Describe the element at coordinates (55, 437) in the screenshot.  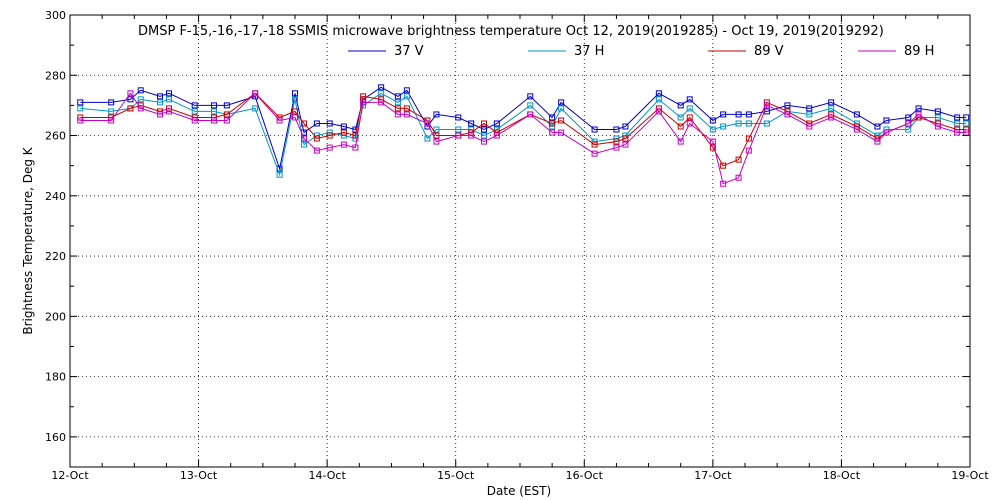
I see `y-tick-label: 160` at that location.